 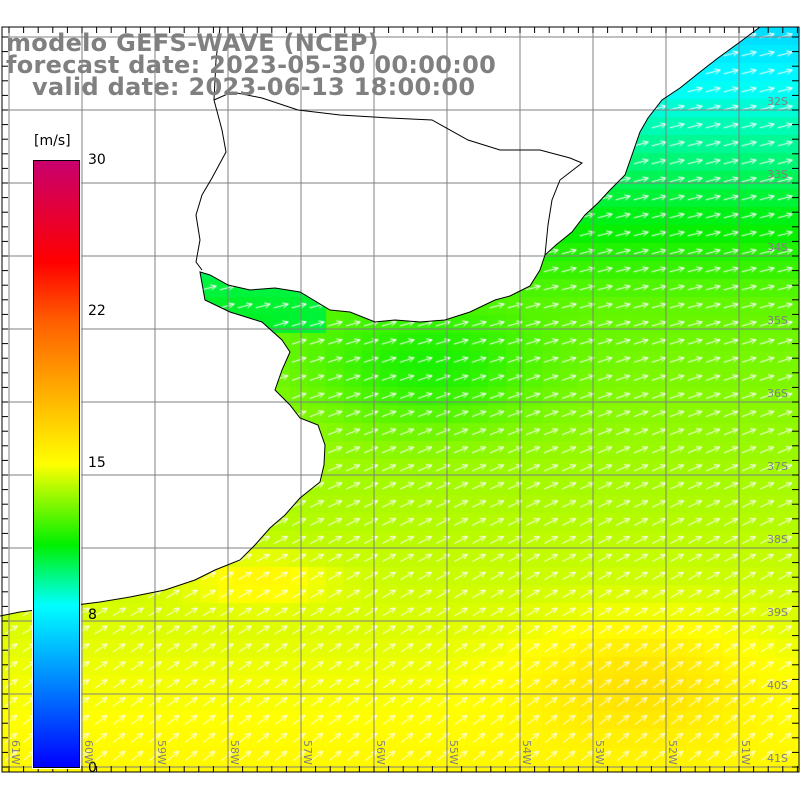 What do you see at coordinates (97, 311) in the screenshot?
I see `colorbar-tick: 22` at bounding box center [97, 311].